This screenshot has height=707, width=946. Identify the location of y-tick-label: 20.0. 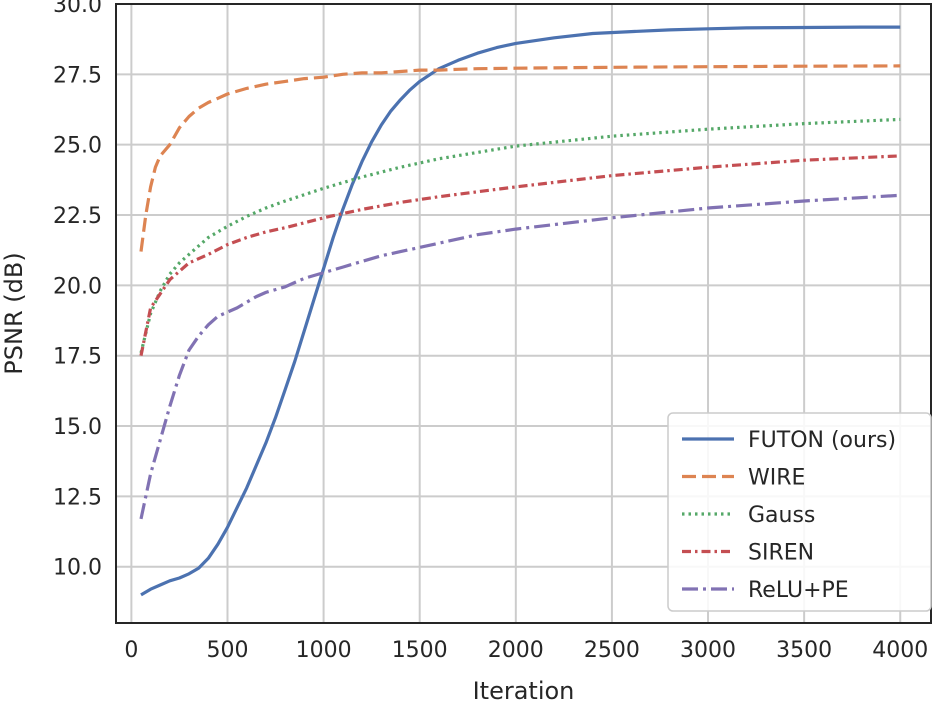
(77, 286).